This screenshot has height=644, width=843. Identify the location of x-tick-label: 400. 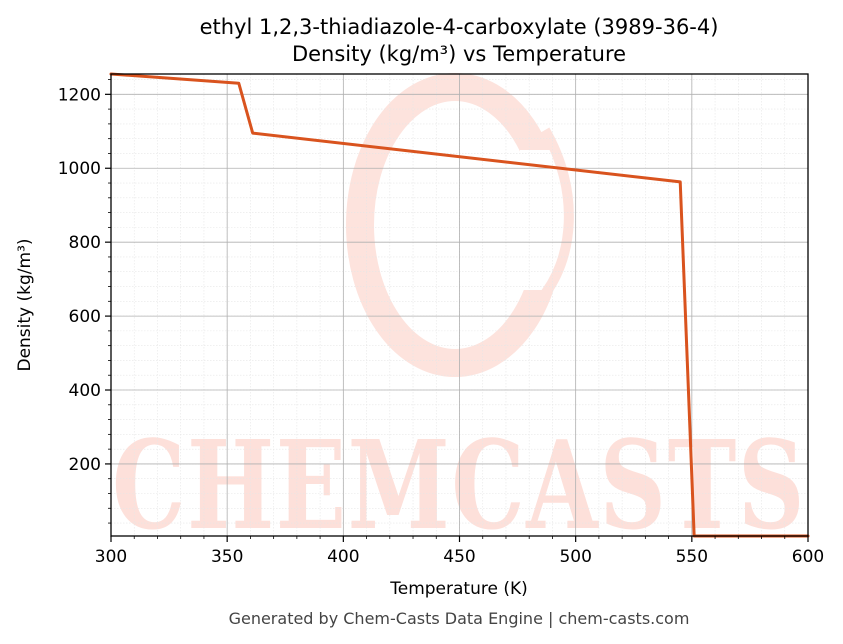
(343, 557).